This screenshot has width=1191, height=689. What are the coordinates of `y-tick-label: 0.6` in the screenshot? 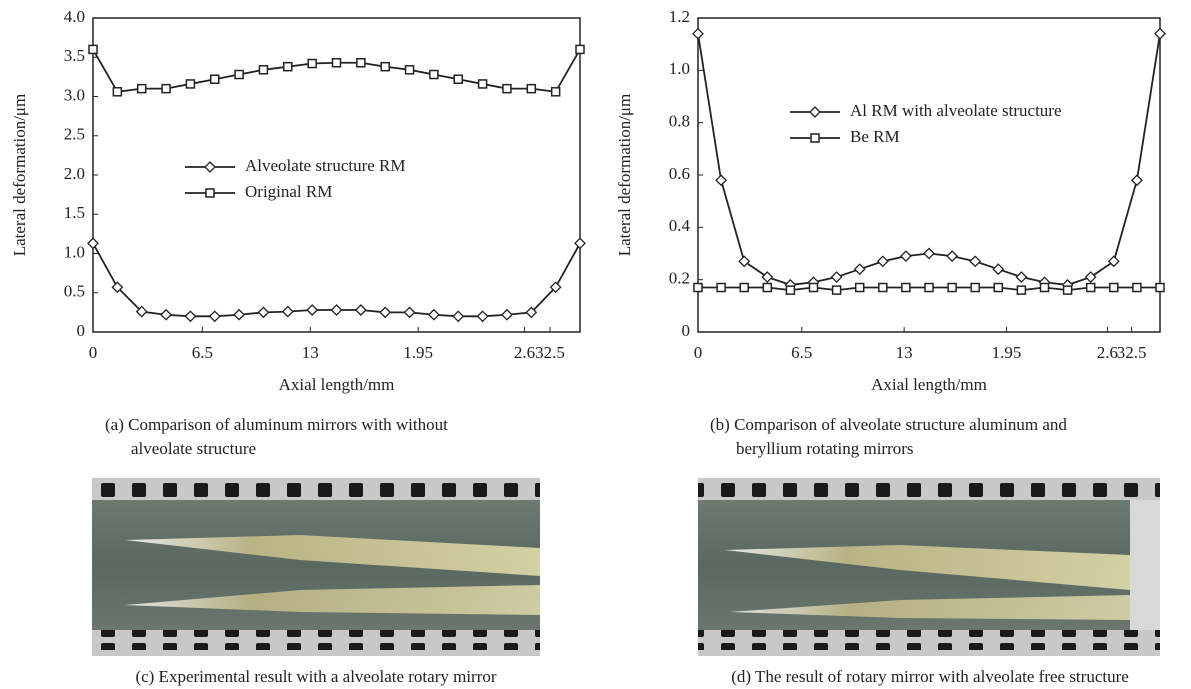 It's located at (679, 173).